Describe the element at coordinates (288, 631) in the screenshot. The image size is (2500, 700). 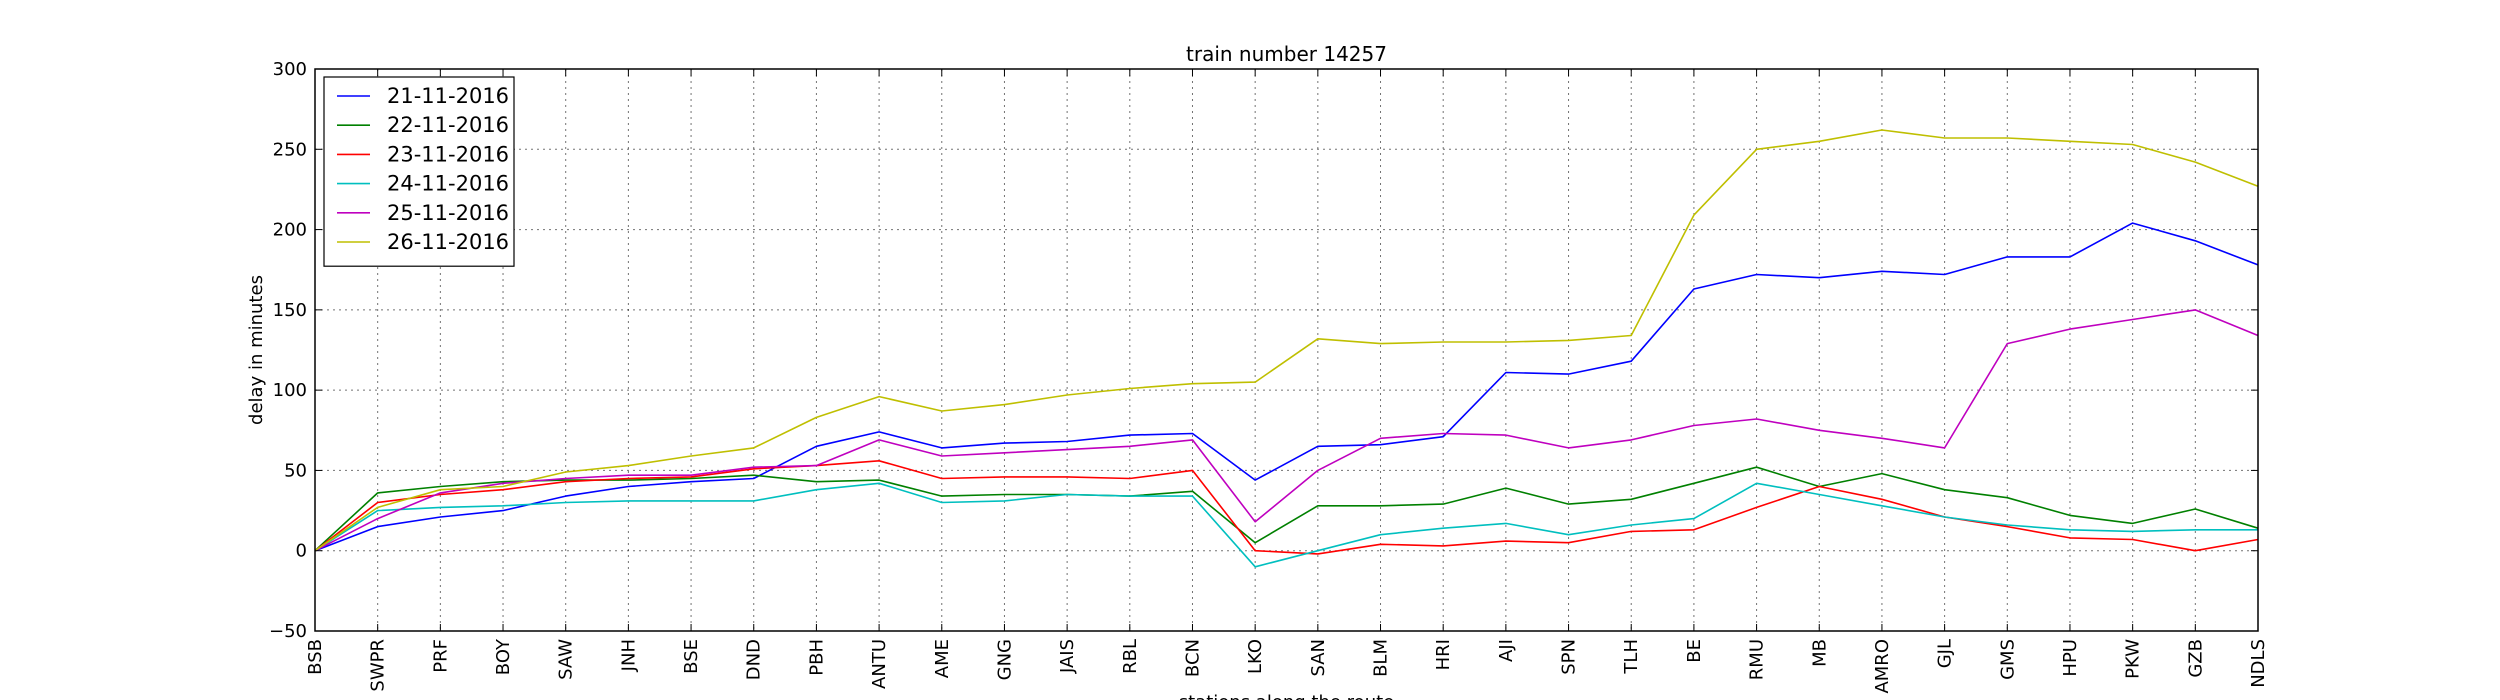
I see `y-tick-label: −50` at that location.